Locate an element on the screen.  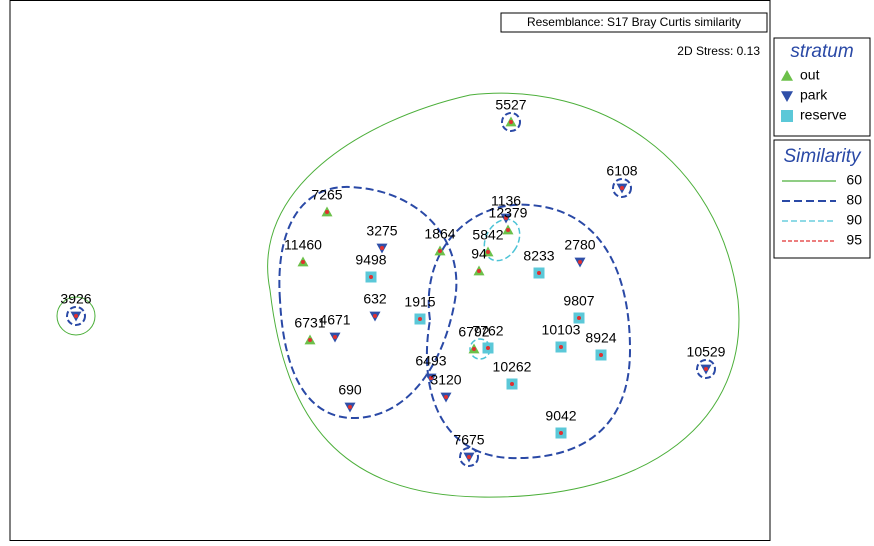
title: Resemblance: S17 Bray Curtis similarity is located at coordinates (634, 22).